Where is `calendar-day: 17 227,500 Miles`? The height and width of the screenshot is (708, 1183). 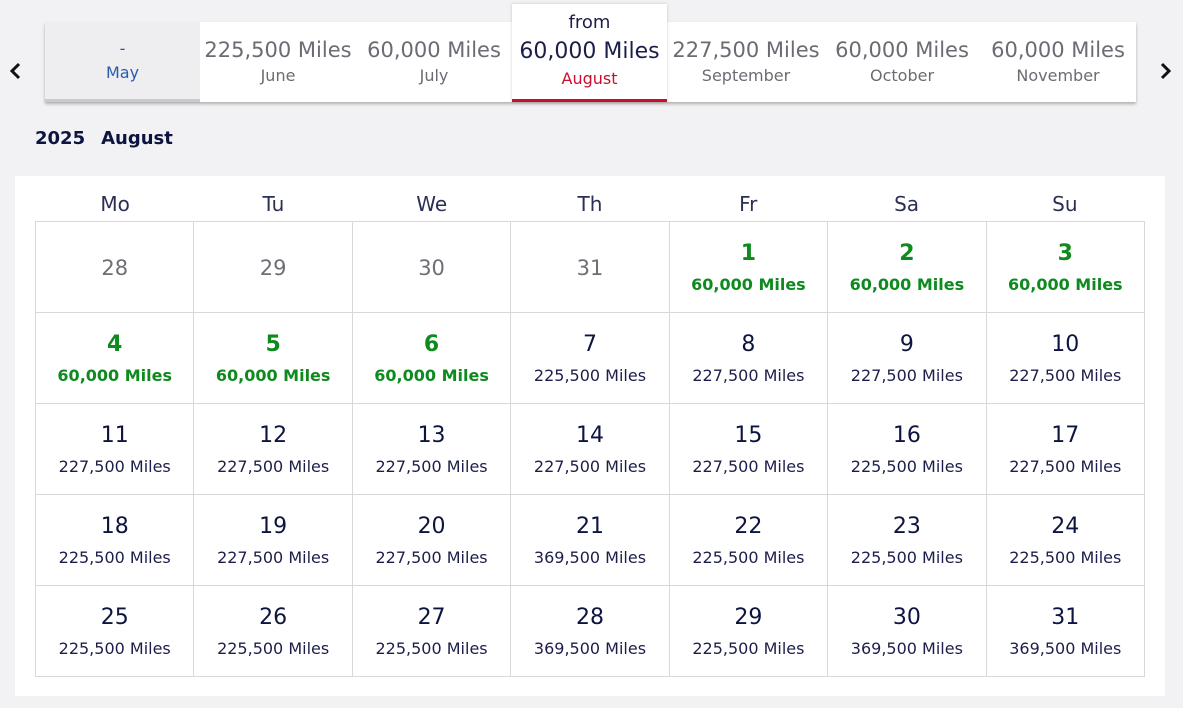
calendar-day: 17 227,500 Miles is located at coordinates (1065, 449).